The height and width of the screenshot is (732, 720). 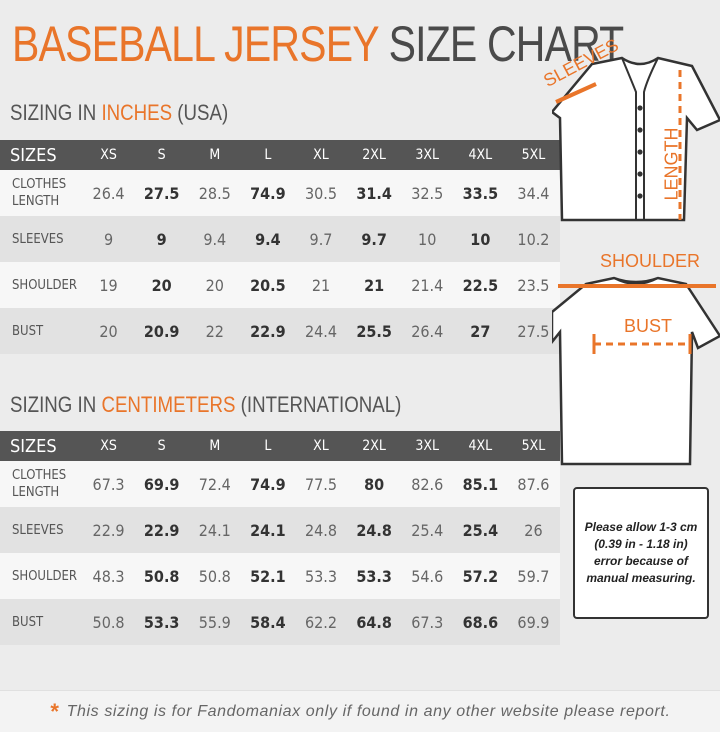 What do you see at coordinates (109, 331) in the screenshot?
I see `inches-value-cell: 20` at bounding box center [109, 331].